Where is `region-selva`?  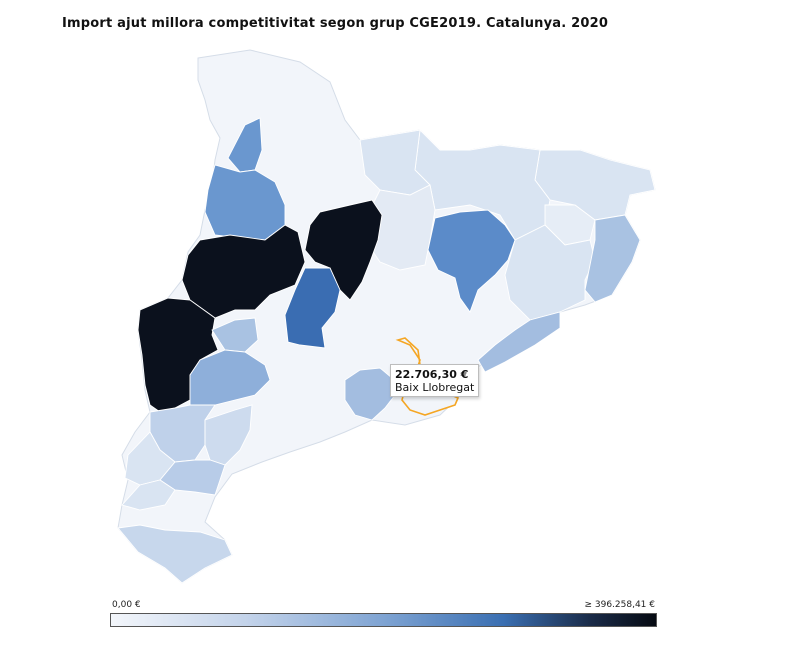 region-selva is located at coordinates (550, 272).